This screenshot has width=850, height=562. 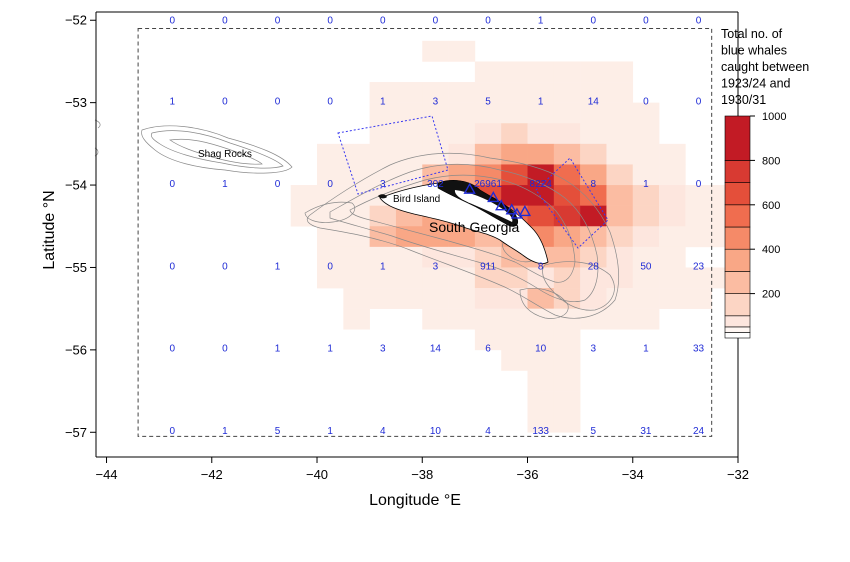 I want to click on legend-swatch, so click(x=737, y=305).